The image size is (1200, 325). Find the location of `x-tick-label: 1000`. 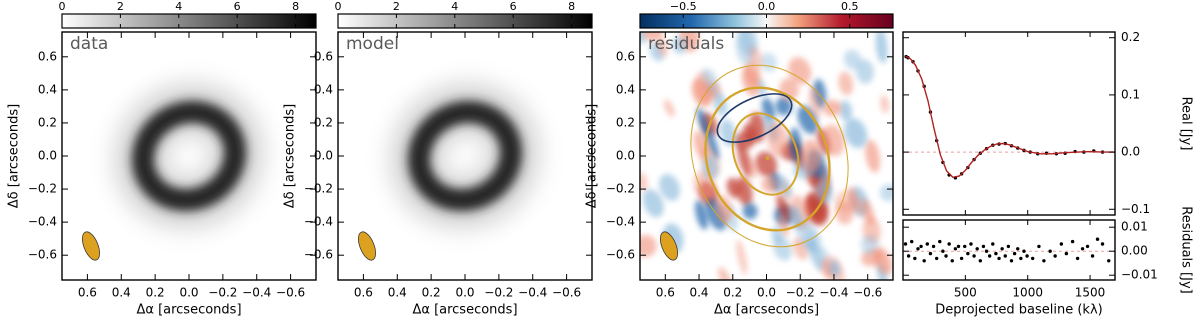

x-tick-label: 1000 is located at coordinates (1027, 293).